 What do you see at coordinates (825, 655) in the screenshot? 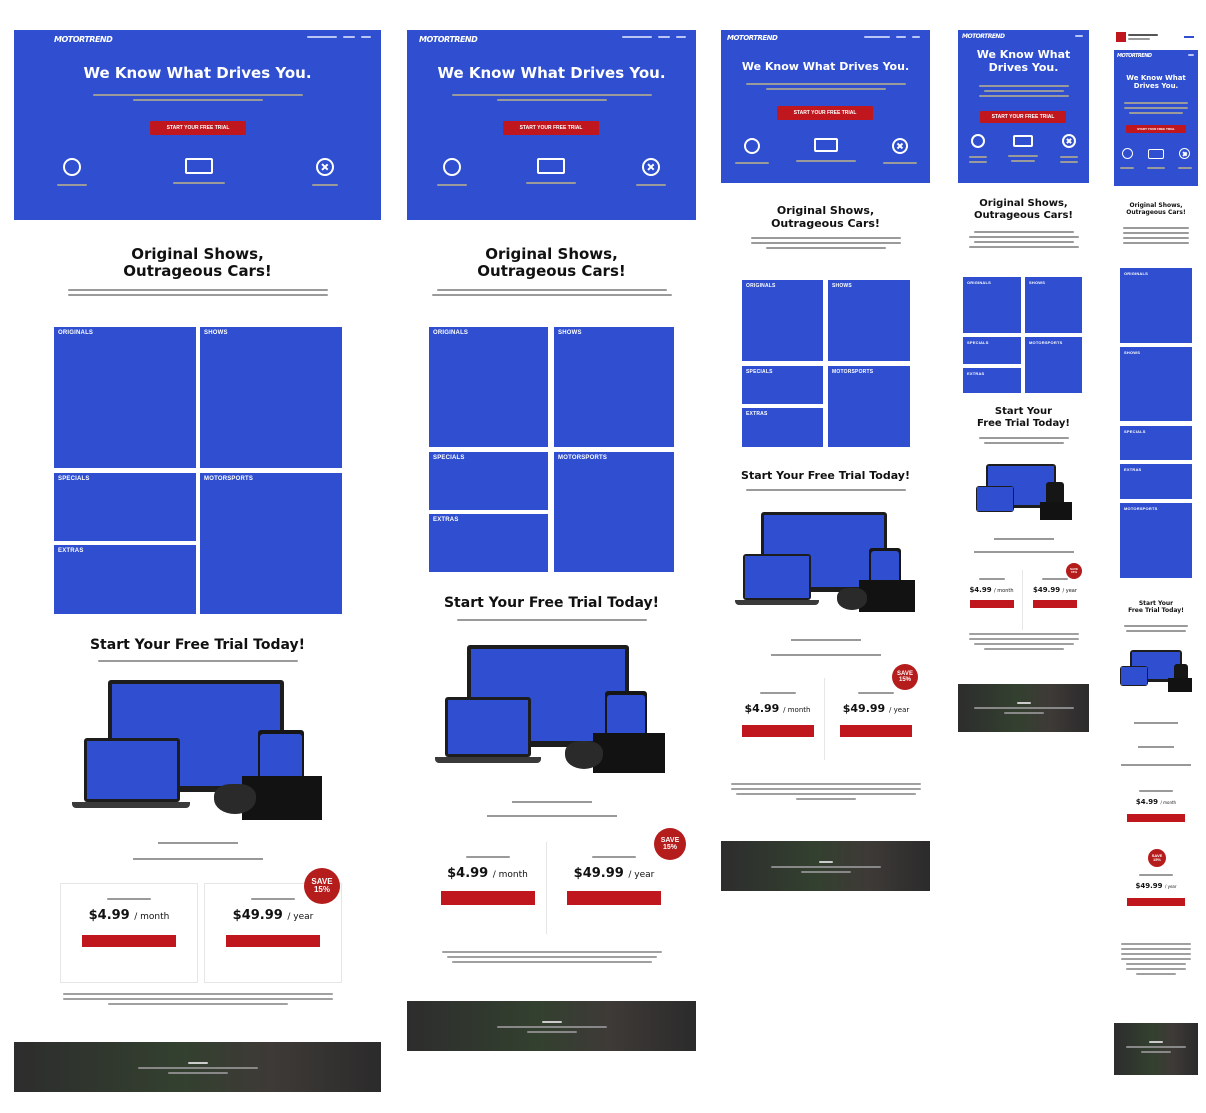
I see `platform-list` at bounding box center [825, 655].